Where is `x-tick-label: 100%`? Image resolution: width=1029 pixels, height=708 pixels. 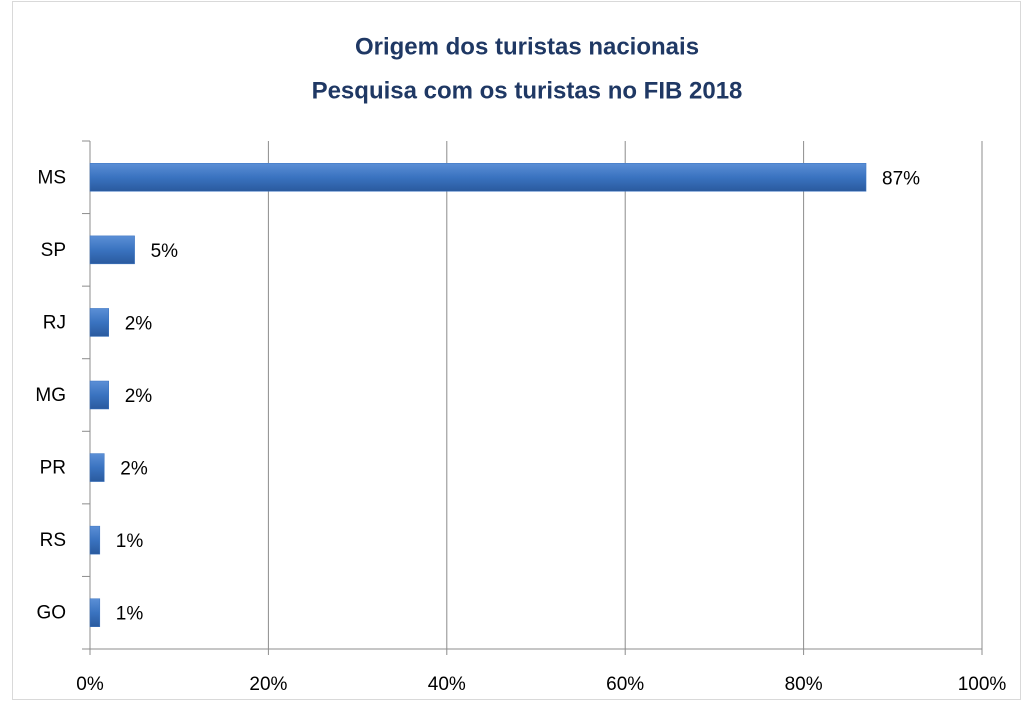
x-tick-label: 100% is located at coordinates (982, 684).